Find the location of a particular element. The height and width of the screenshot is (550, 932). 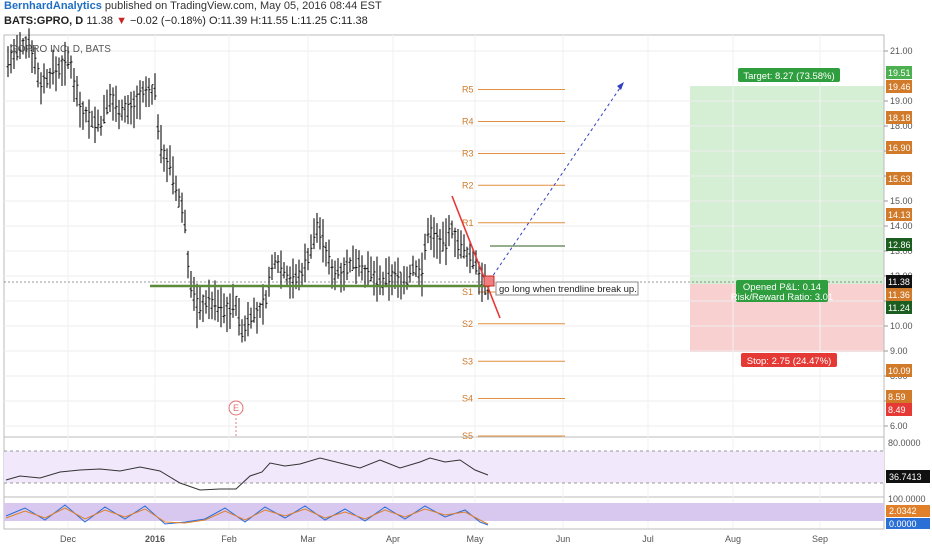

pivot-label: S5 is located at coordinates (467, 436).